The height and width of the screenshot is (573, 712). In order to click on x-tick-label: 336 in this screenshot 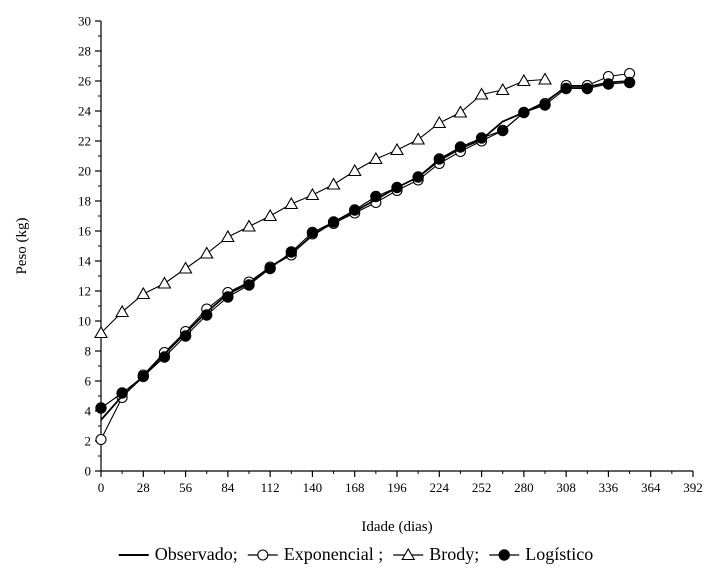, I will do `click(609, 487)`.